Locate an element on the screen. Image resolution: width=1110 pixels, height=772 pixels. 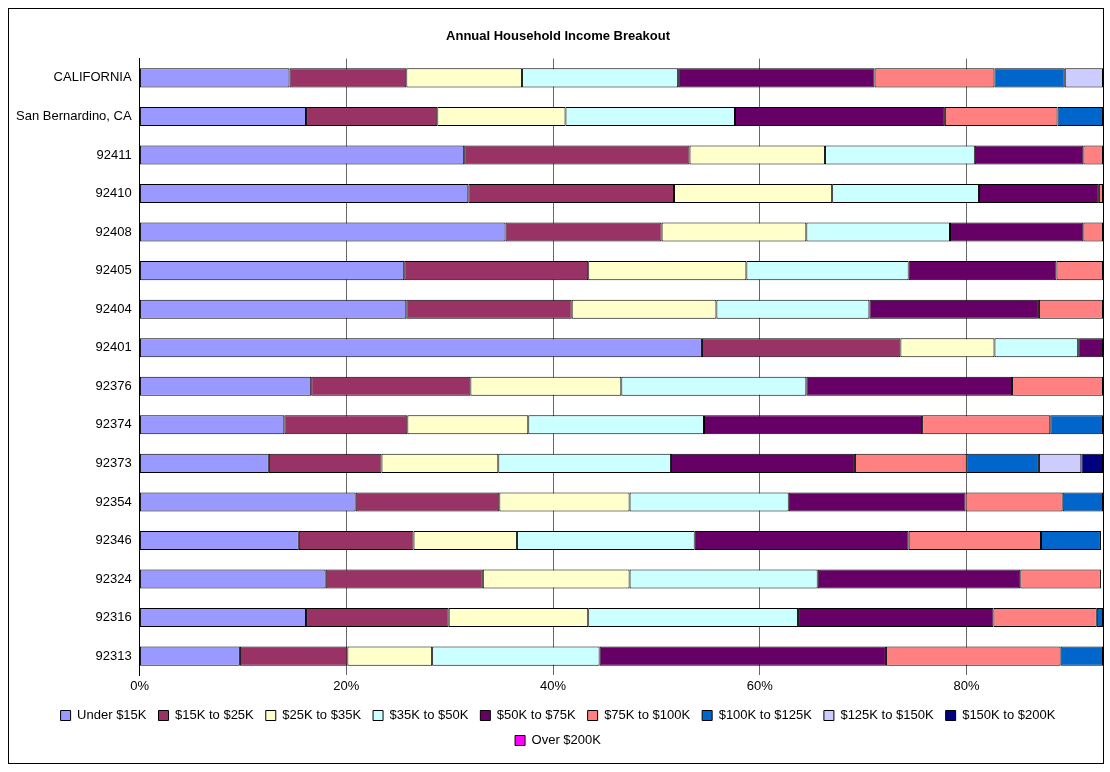
legend-label: $35K to $50K is located at coordinates (429, 715).